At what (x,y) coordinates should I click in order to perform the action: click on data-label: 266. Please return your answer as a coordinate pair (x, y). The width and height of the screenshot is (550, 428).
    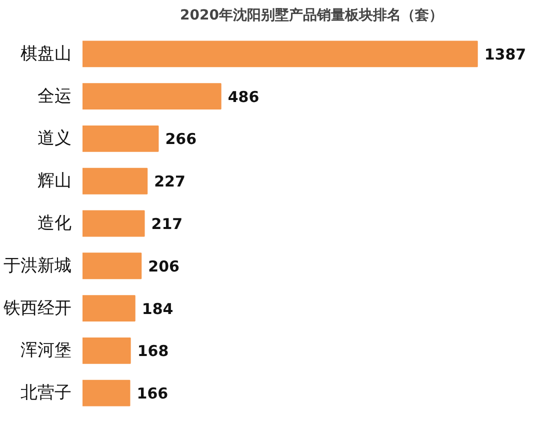
    Looking at the image, I should click on (181, 139).